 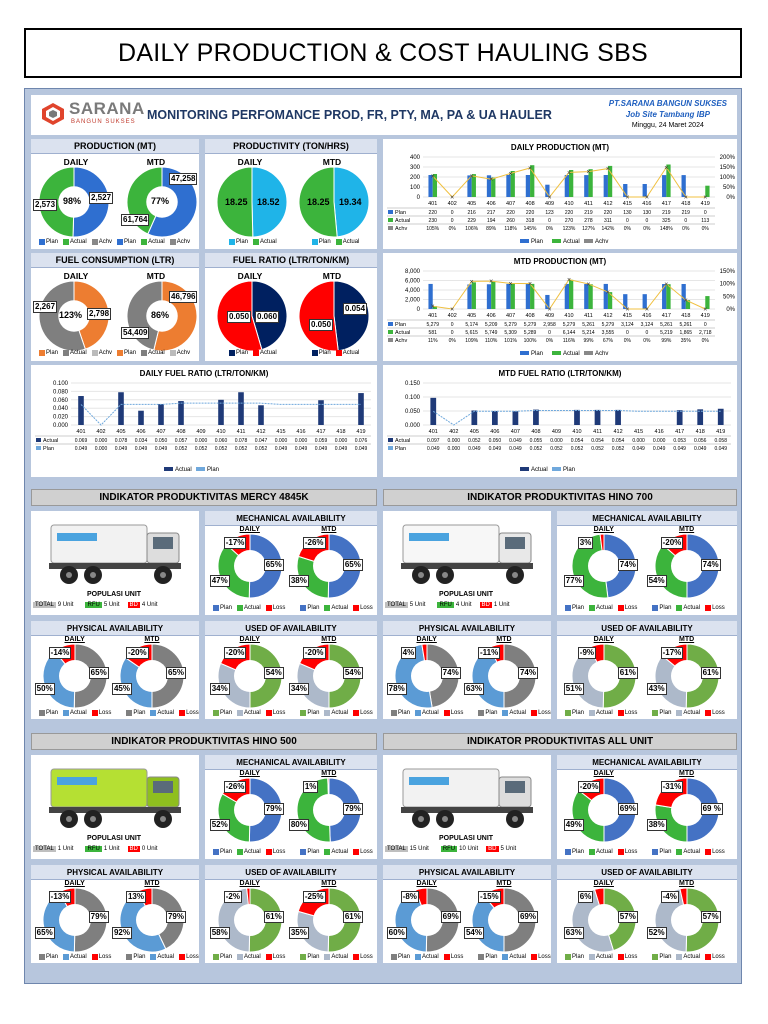 I want to click on chart-title: MTD FUEL RATIO (LTR/TON/KM), so click(x=560, y=373).